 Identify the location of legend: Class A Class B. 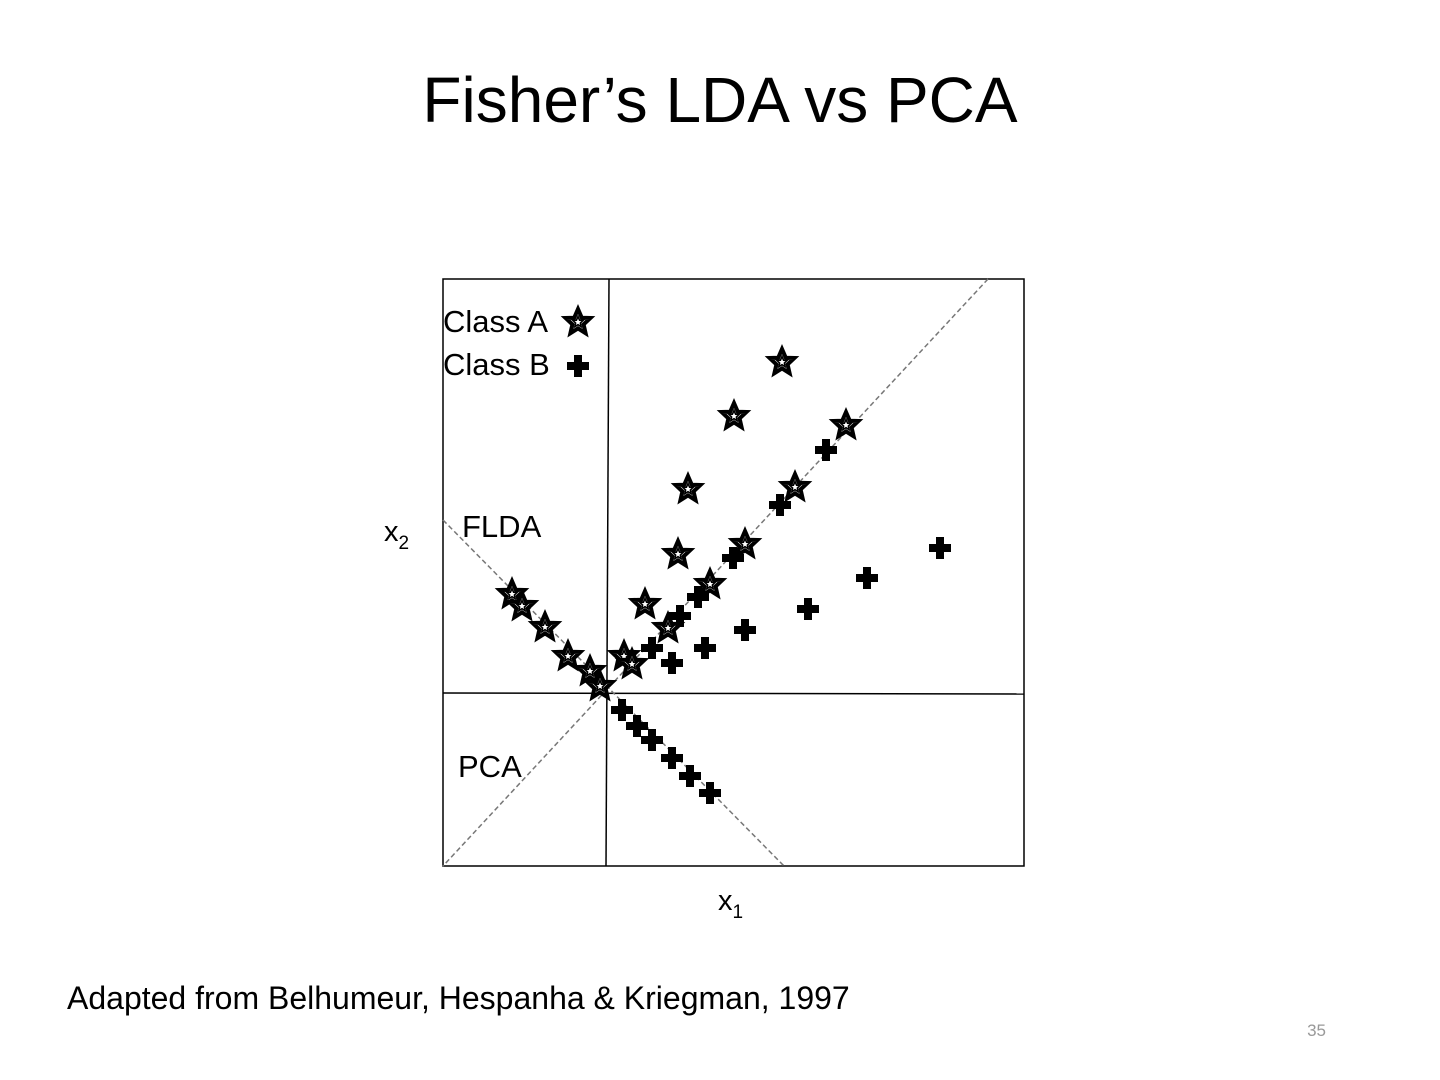
(518, 343).